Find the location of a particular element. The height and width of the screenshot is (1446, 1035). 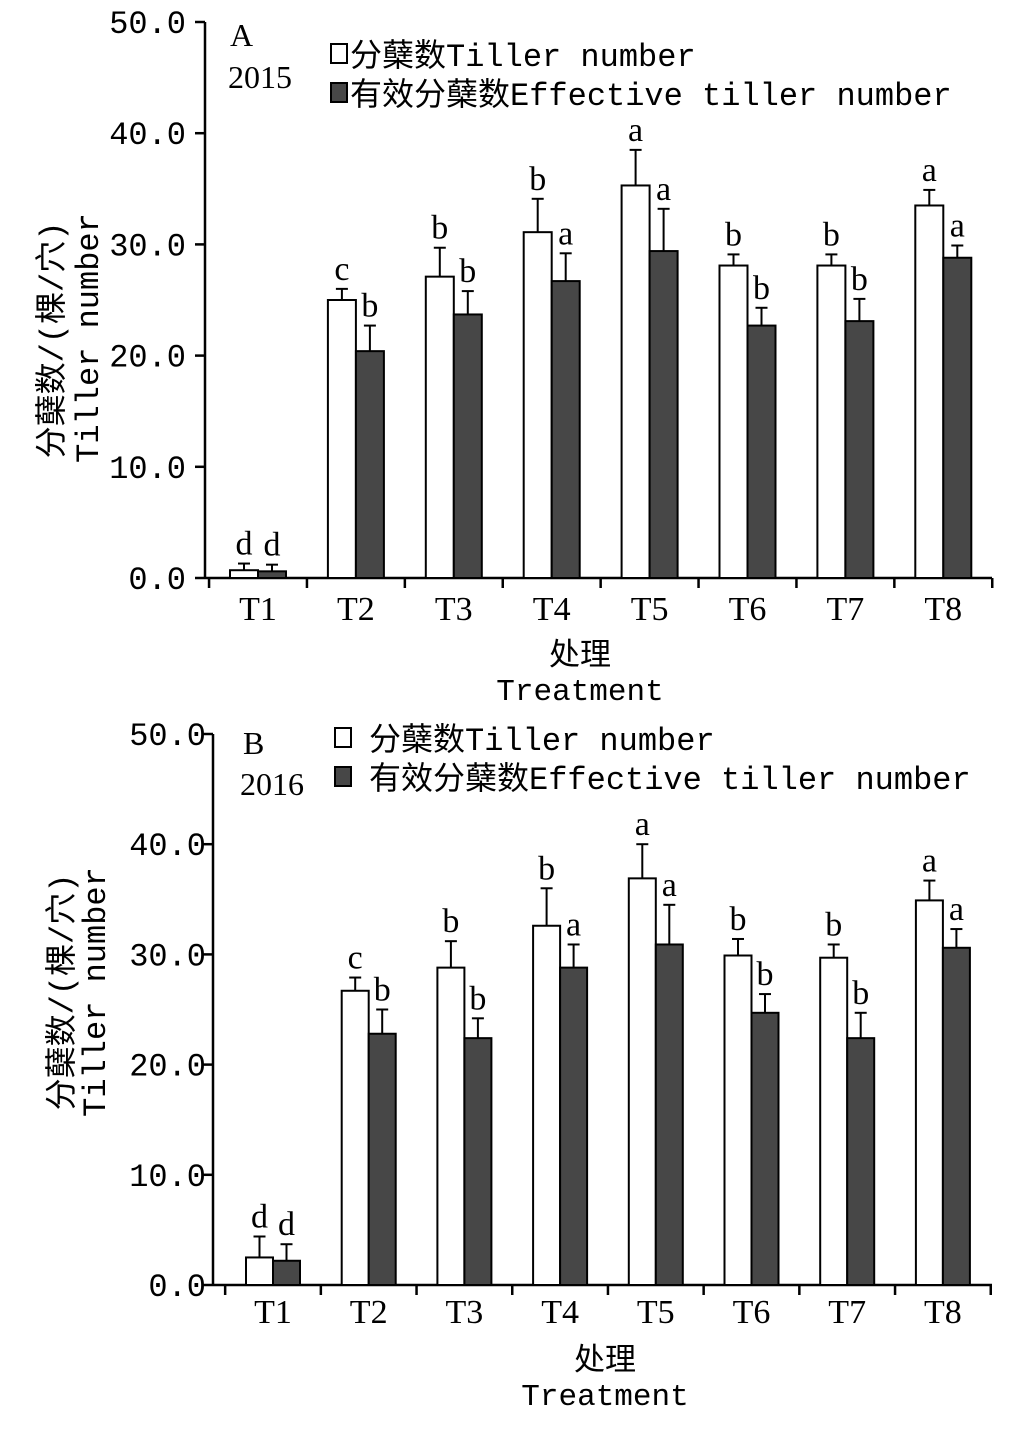

panel-b-t8-tiller-significance-letter: a is located at coordinates (929, 861).